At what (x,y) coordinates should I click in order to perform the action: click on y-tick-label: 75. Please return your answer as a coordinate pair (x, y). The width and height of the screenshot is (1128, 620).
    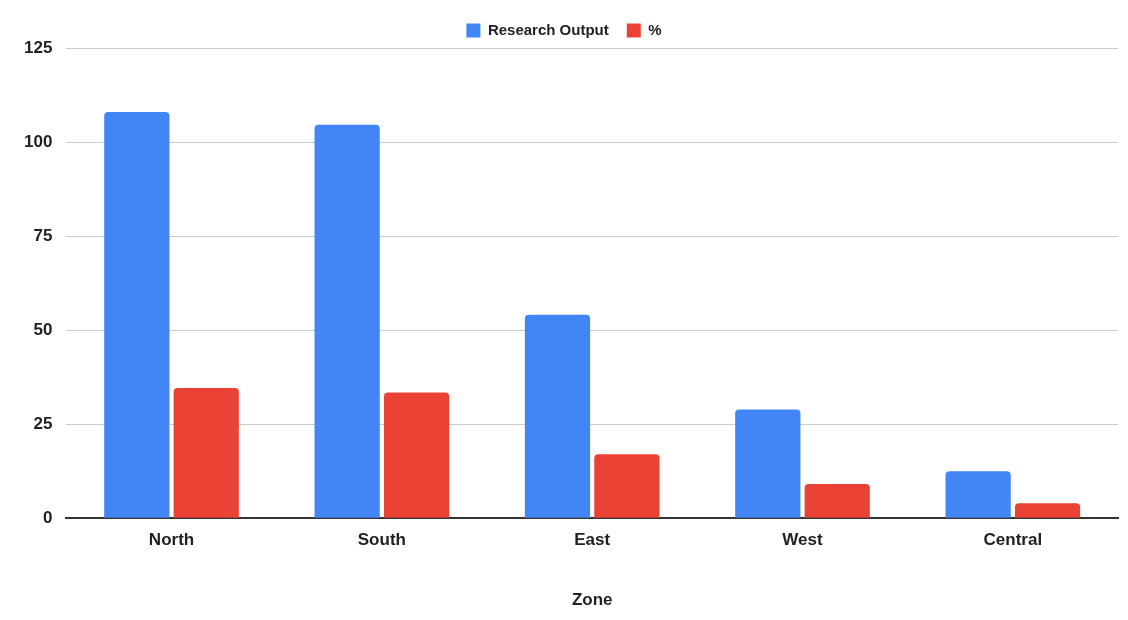
    Looking at the image, I should click on (43, 235).